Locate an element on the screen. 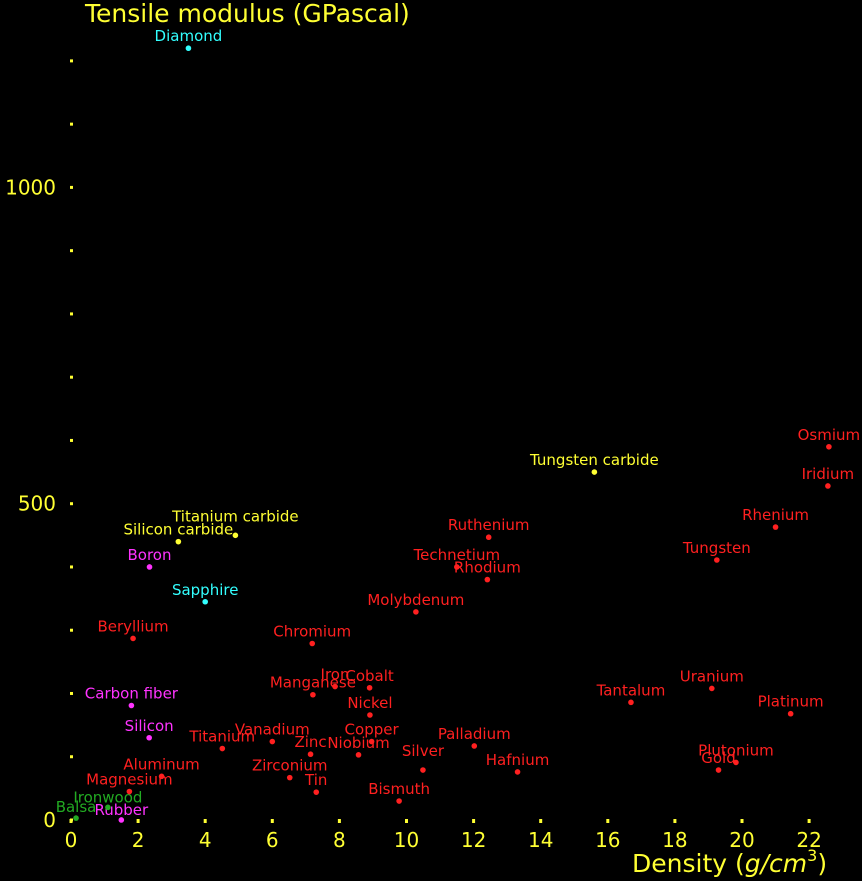  point-label: Rhodium is located at coordinates (487, 568).